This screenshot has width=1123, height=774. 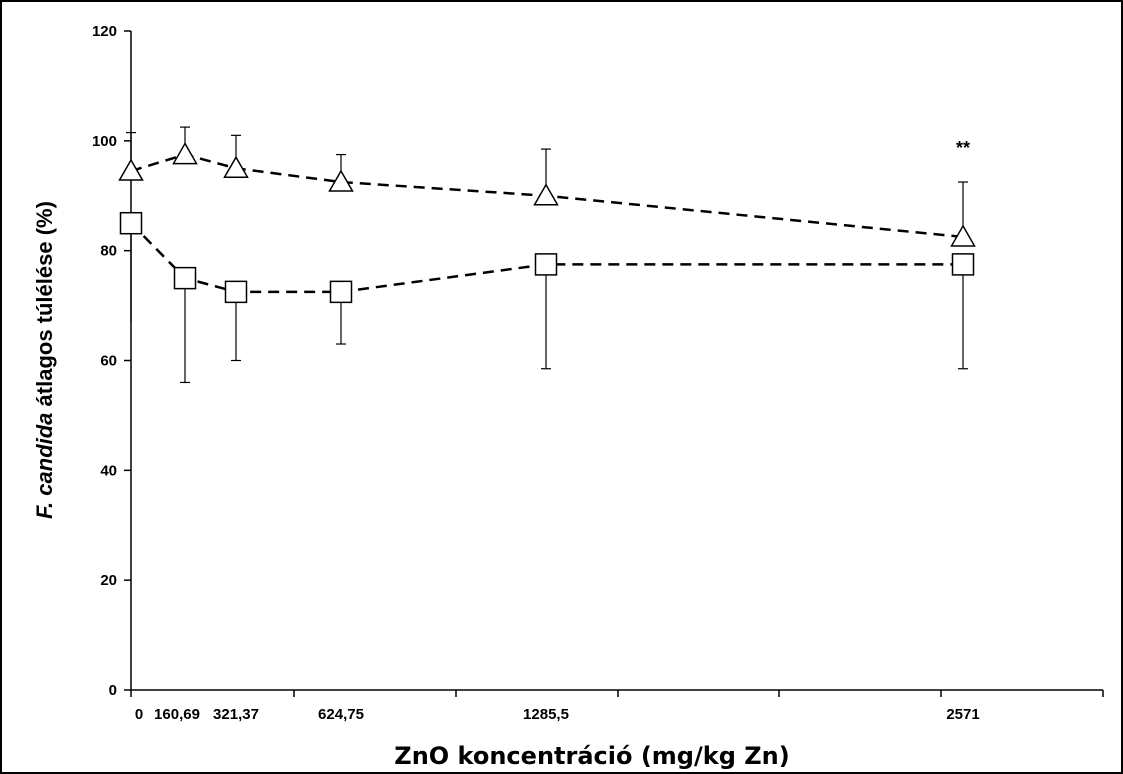 I want to click on y-tick-label: 0, so click(x=113, y=690).